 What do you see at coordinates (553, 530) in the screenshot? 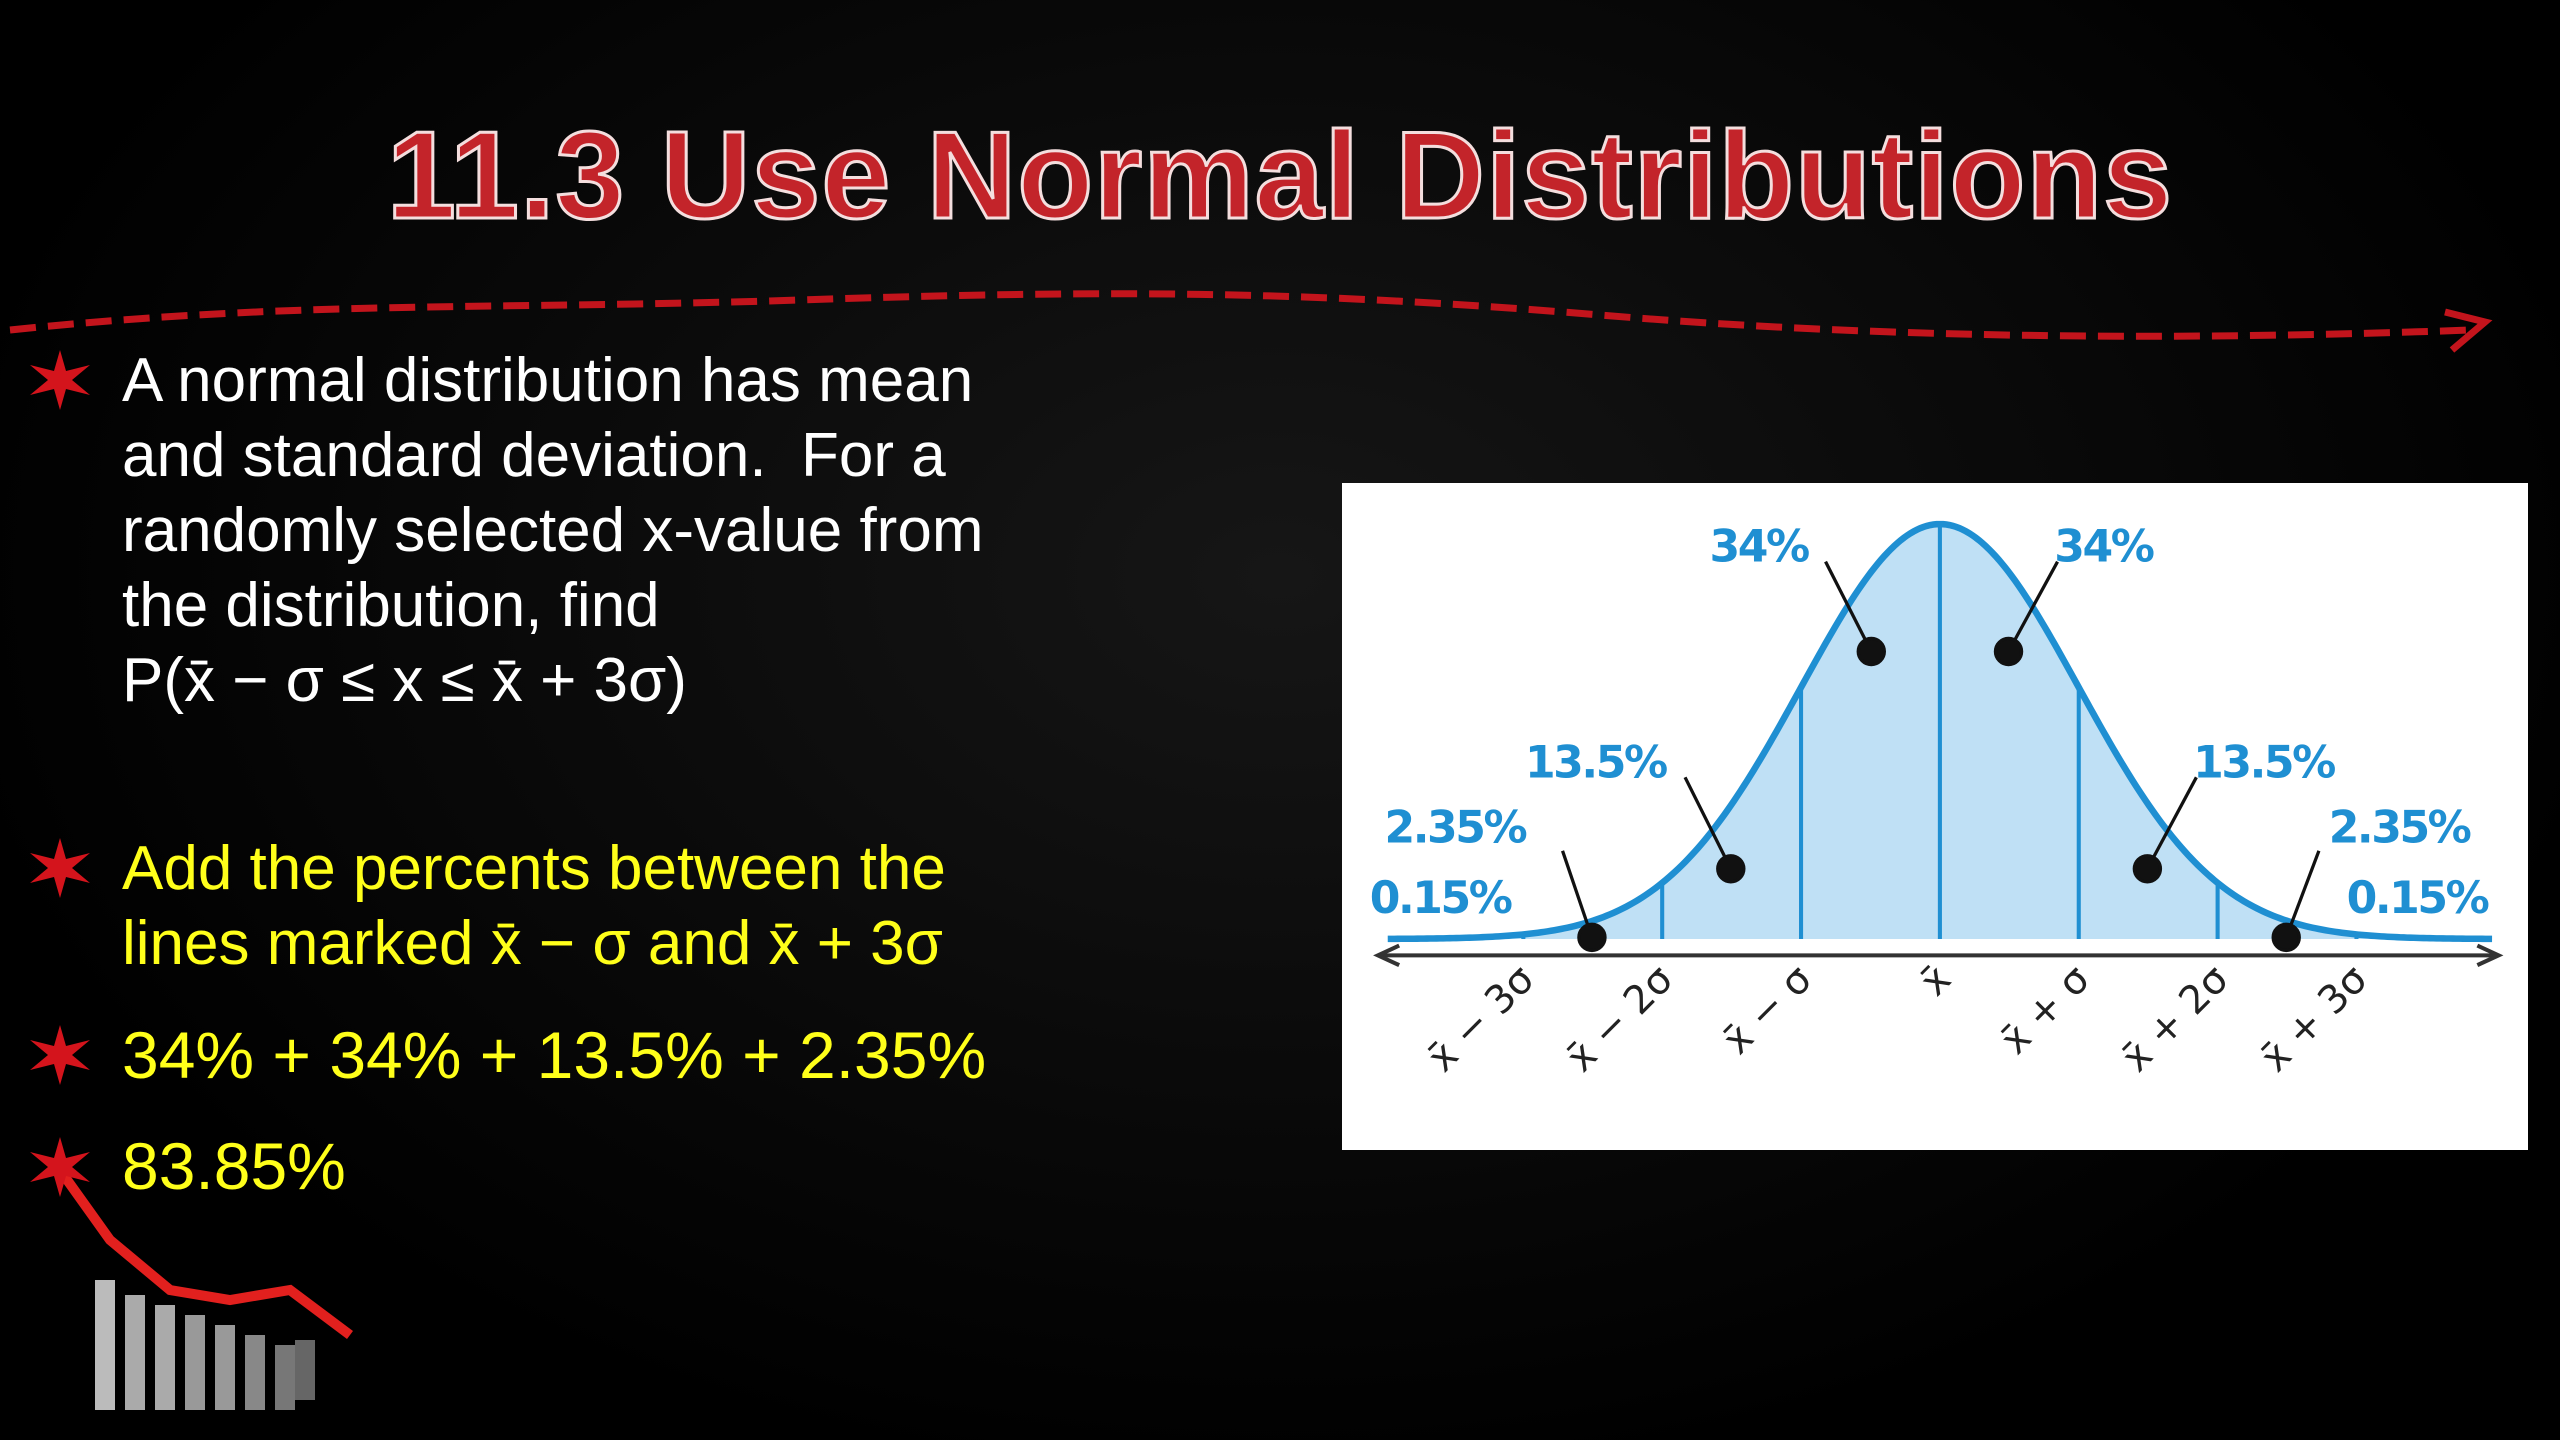
I see `bullet-text: randomly selected x-value from` at bounding box center [553, 530].